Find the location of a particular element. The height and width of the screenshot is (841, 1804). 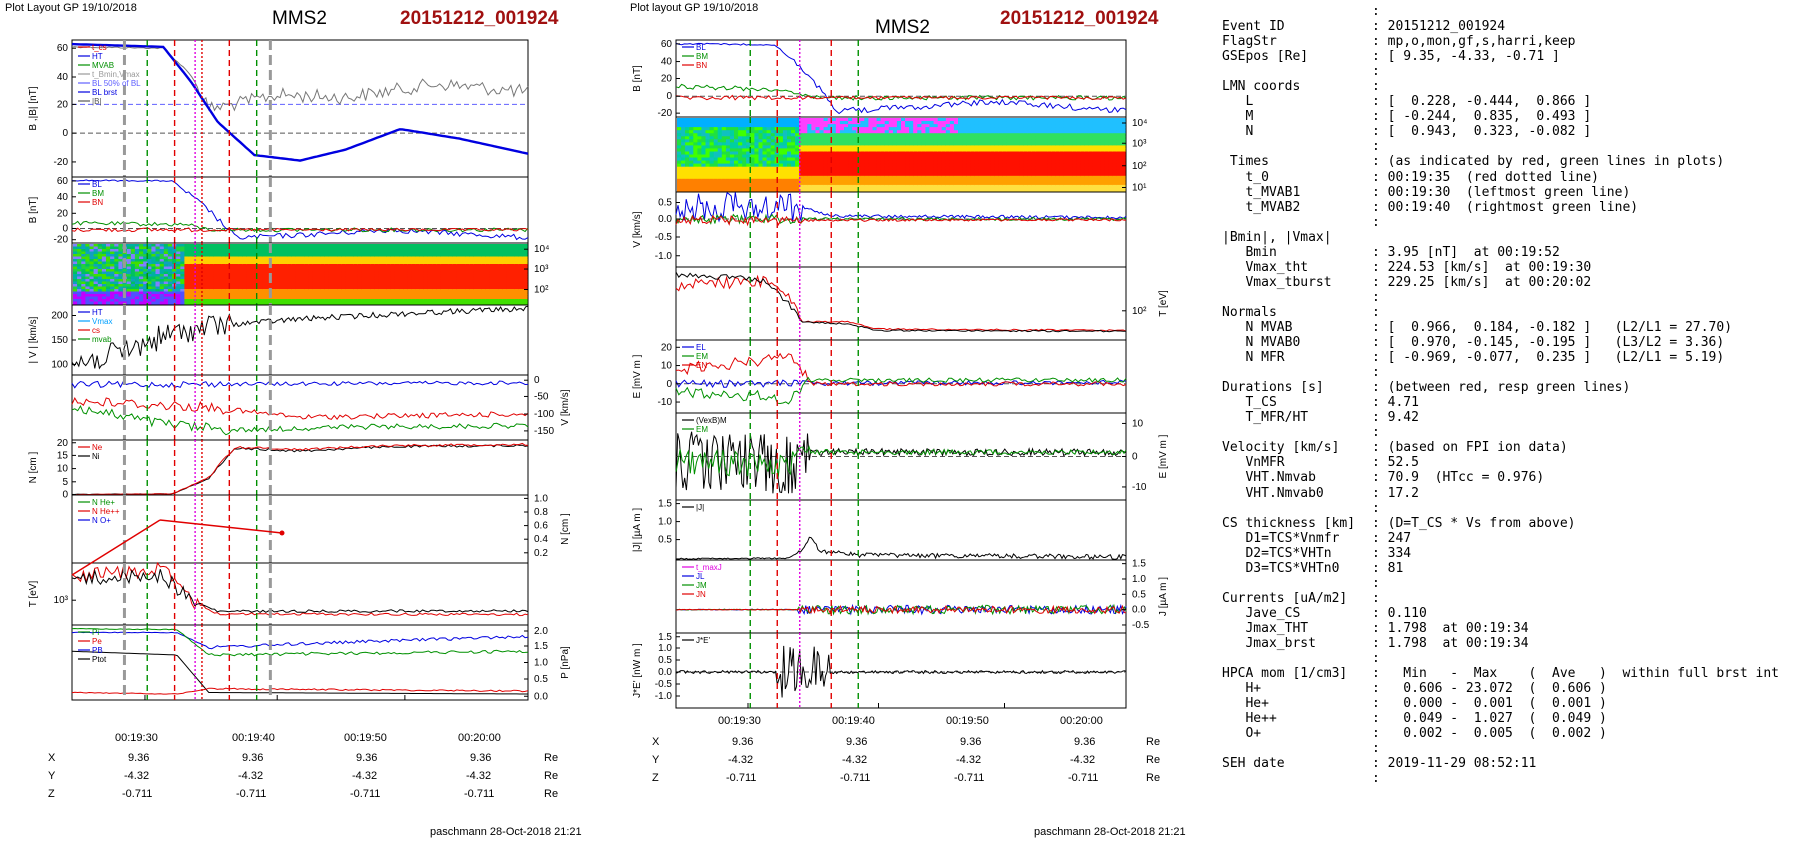

right-event-id: 20151212_001924 is located at coordinates (1079, 18).